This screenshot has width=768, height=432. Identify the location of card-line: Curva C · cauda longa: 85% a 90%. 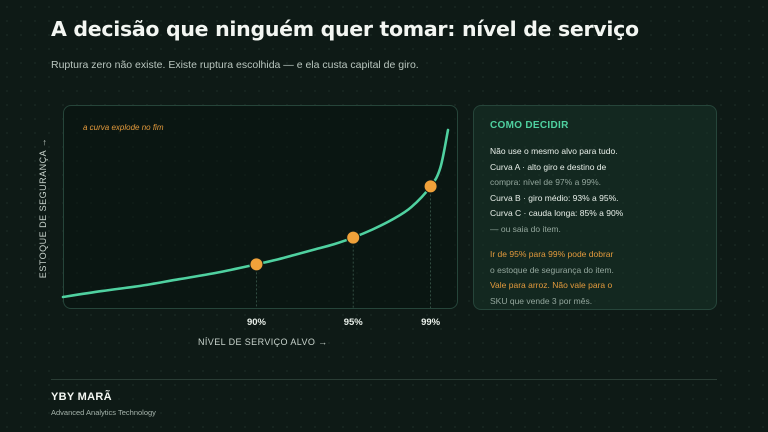
(557, 213).